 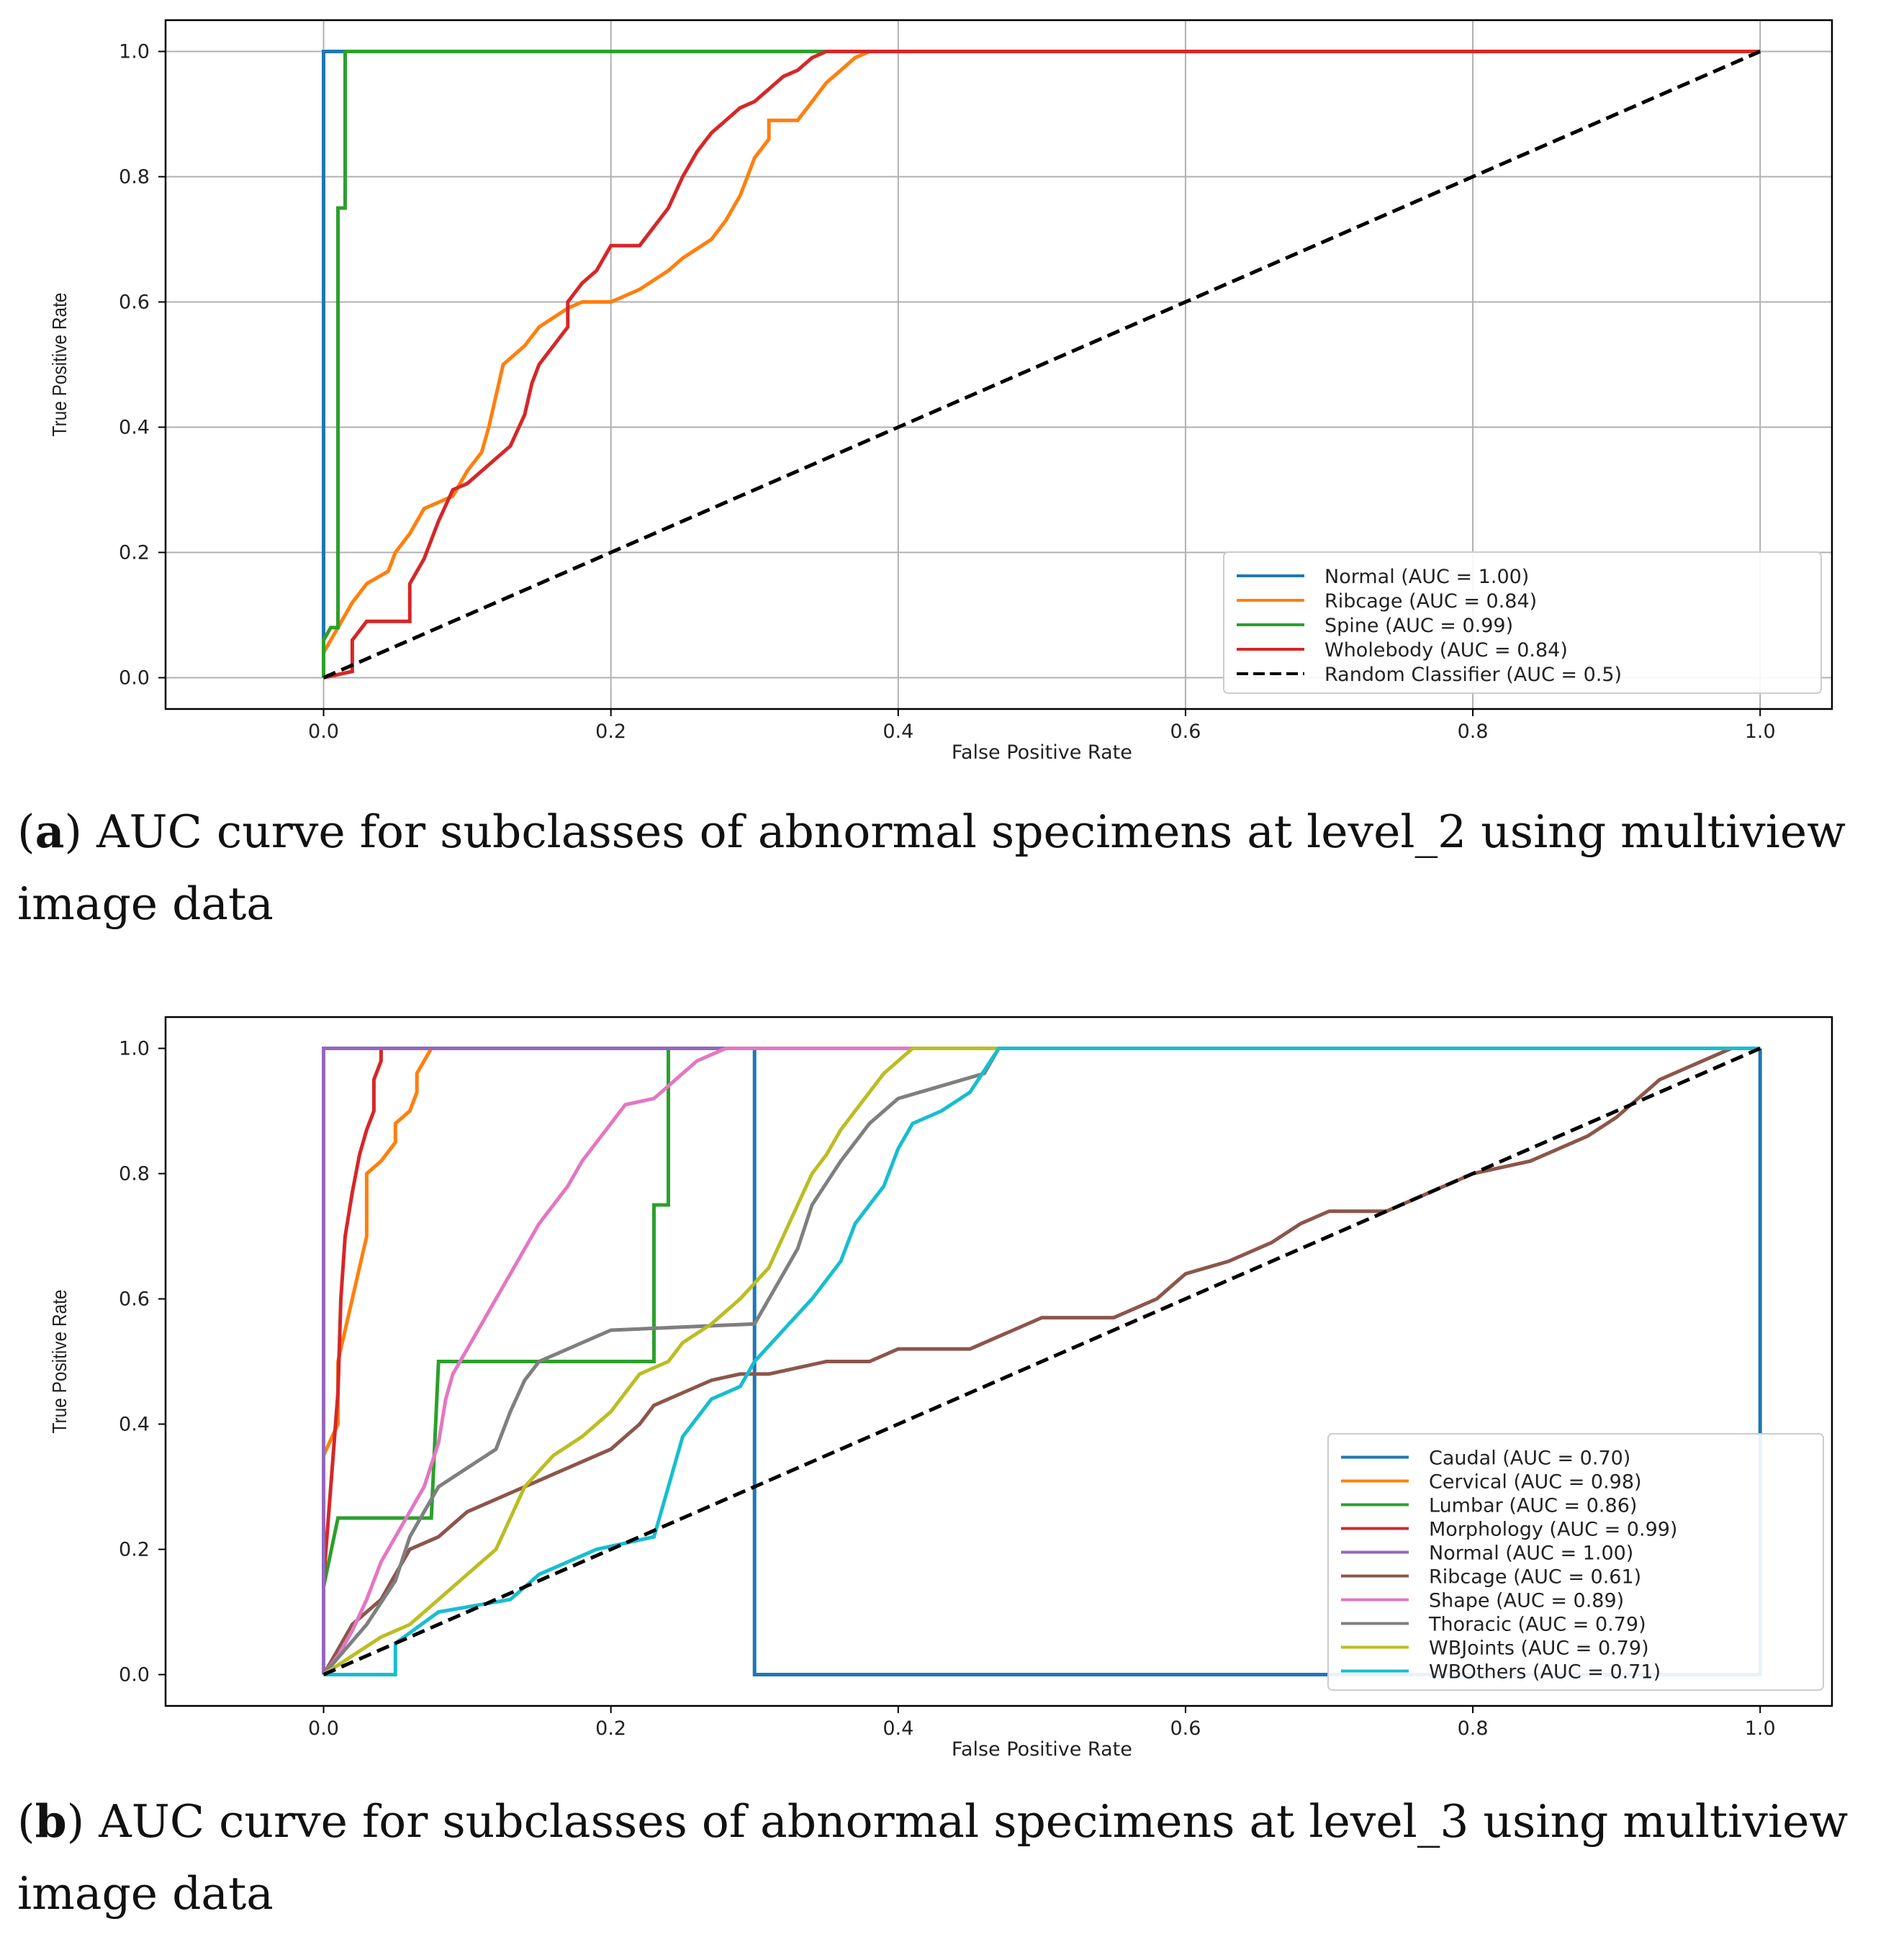 What do you see at coordinates (1535, 1577) in the screenshot?
I see `legend-entry-5: Ribcage (AUC = 0.61)` at bounding box center [1535, 1577].